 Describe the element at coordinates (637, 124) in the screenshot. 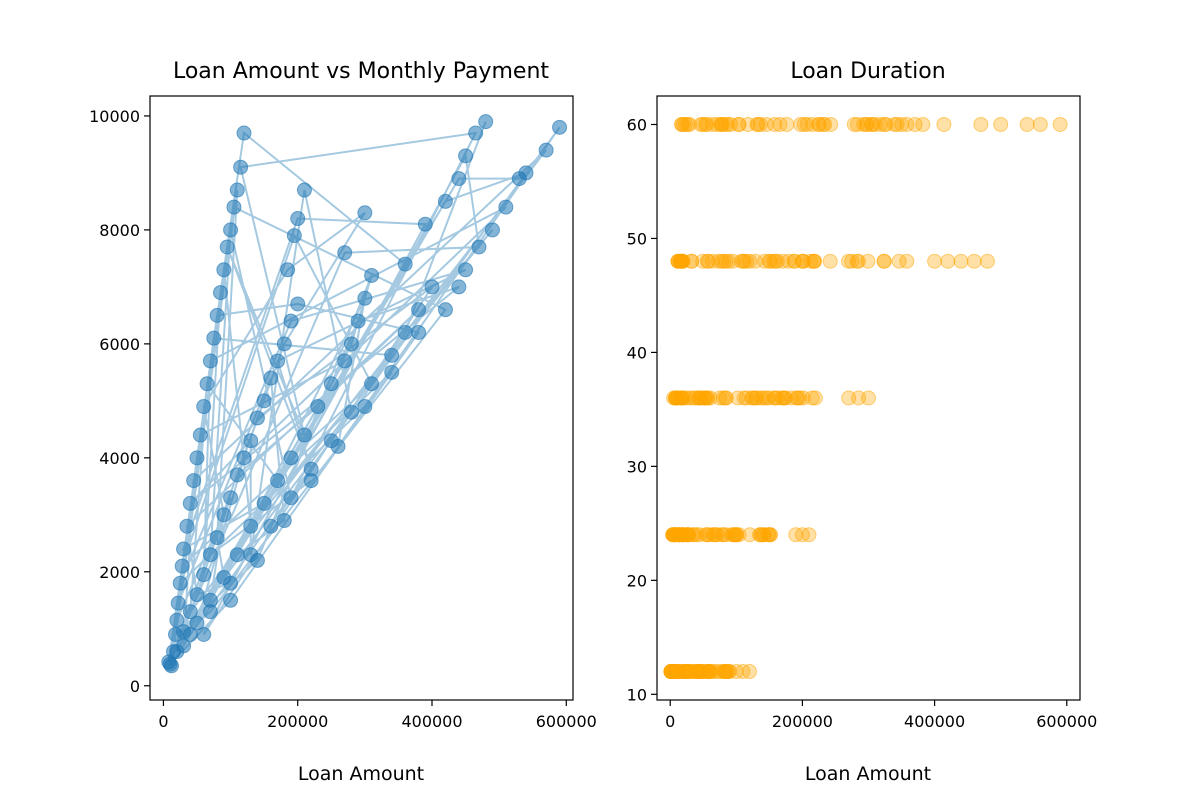

I see `right-y-tick-label: 60` at that location.